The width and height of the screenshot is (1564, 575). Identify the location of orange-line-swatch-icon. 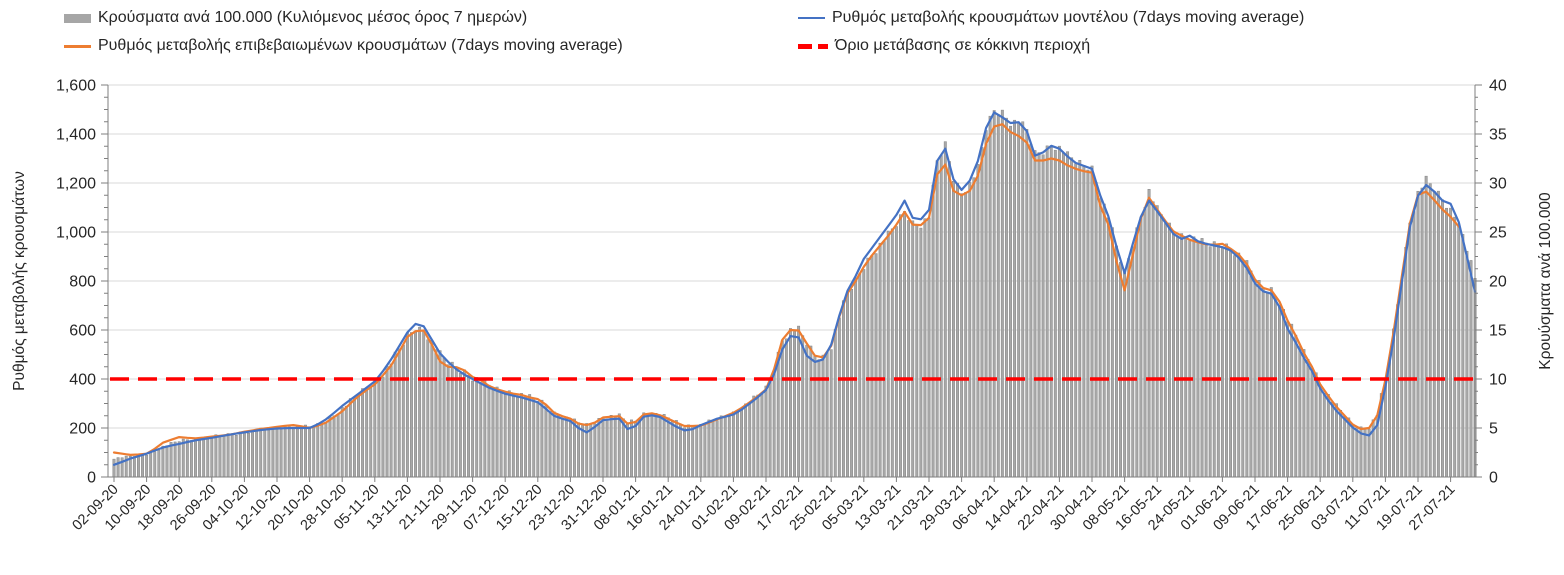
(77, 46).